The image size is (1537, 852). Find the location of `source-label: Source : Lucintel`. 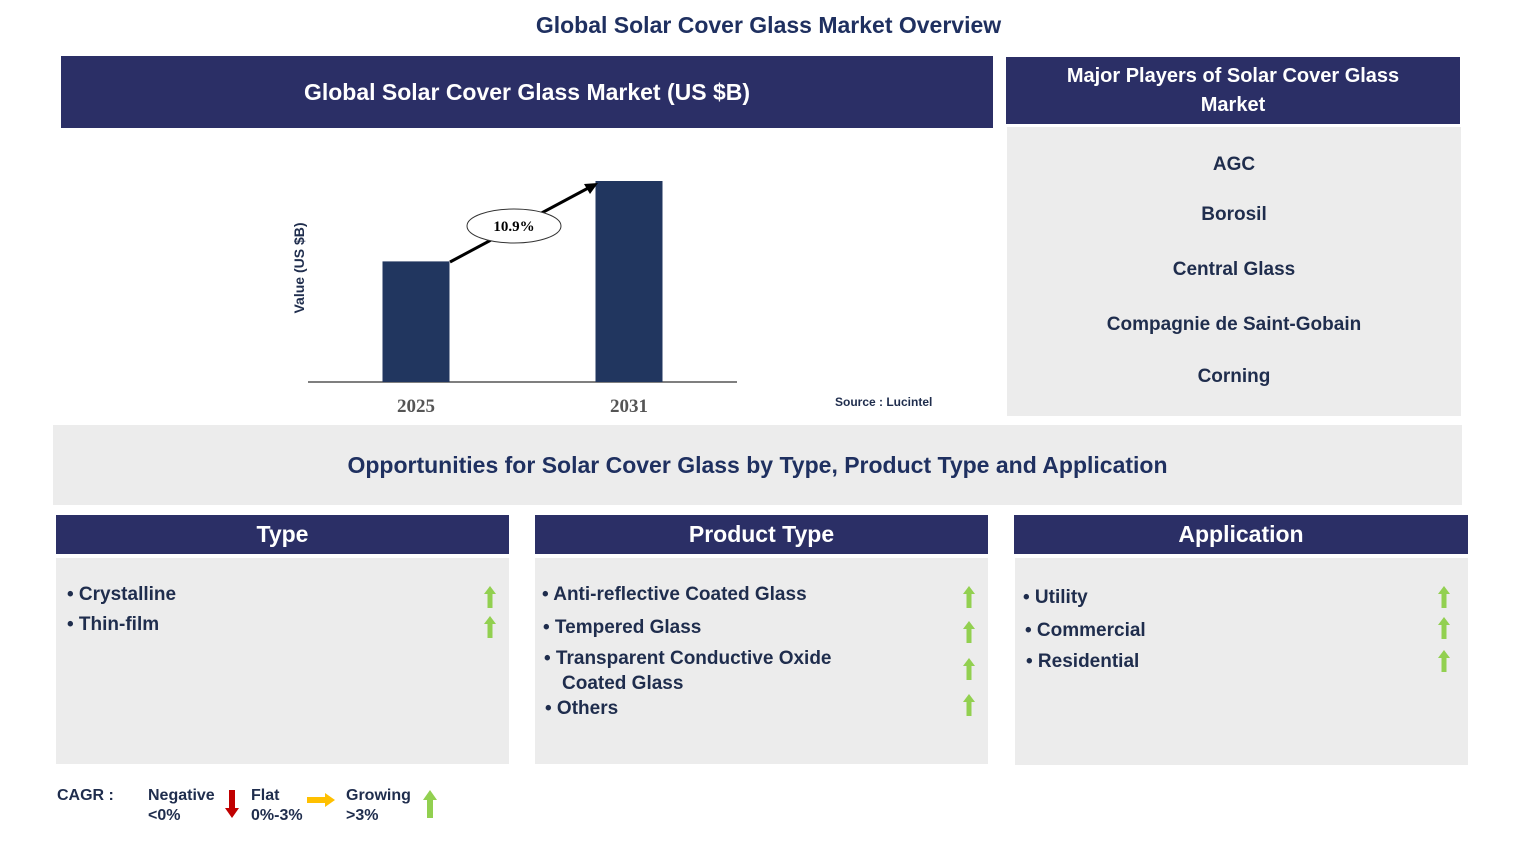

source-label: Source : Lucintel is located at coordinates (884, 402).